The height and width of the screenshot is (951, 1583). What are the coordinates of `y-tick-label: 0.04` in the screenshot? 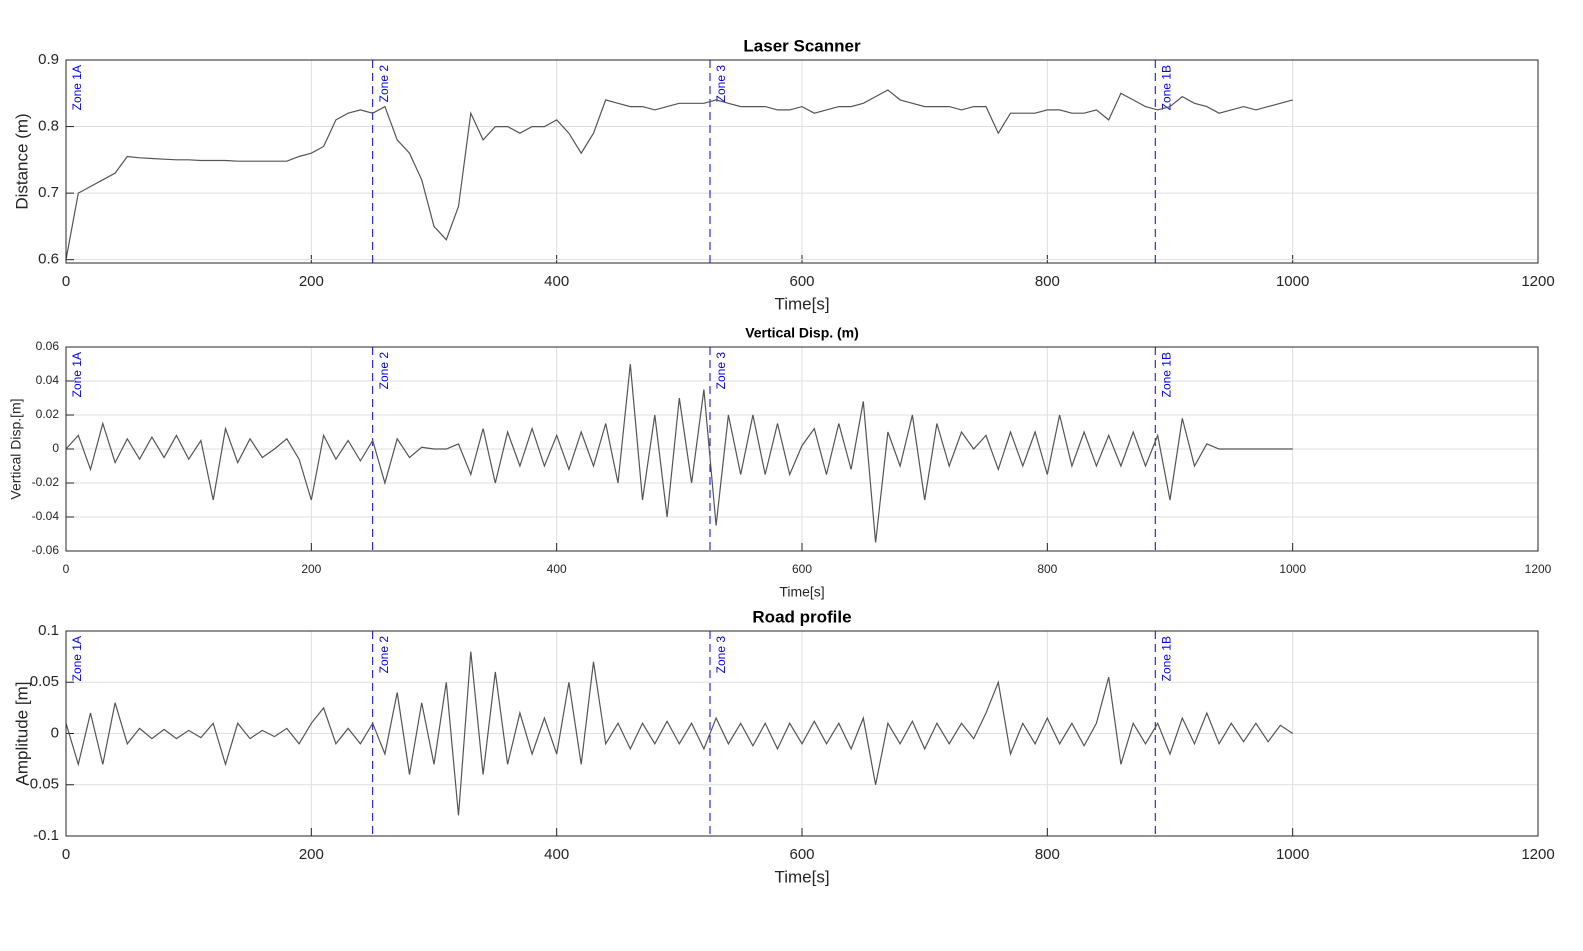 It's located at (48, 380).